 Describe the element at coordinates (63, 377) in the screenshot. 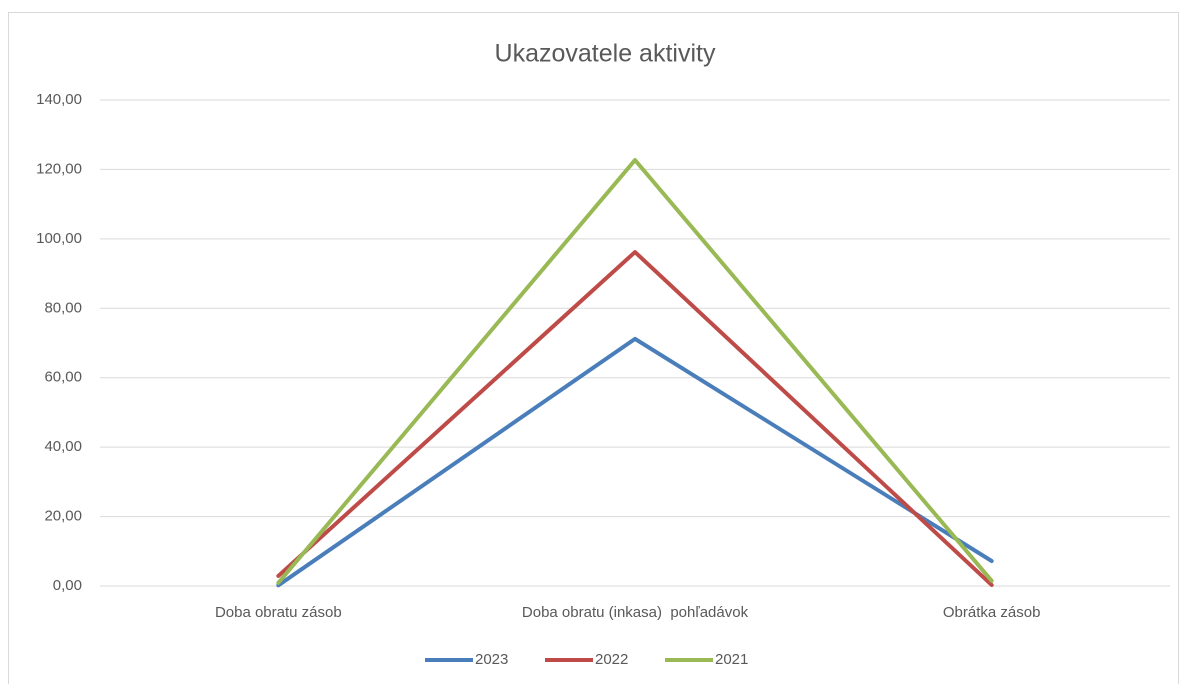

I see `y-tick-label: 60,00` at that location.